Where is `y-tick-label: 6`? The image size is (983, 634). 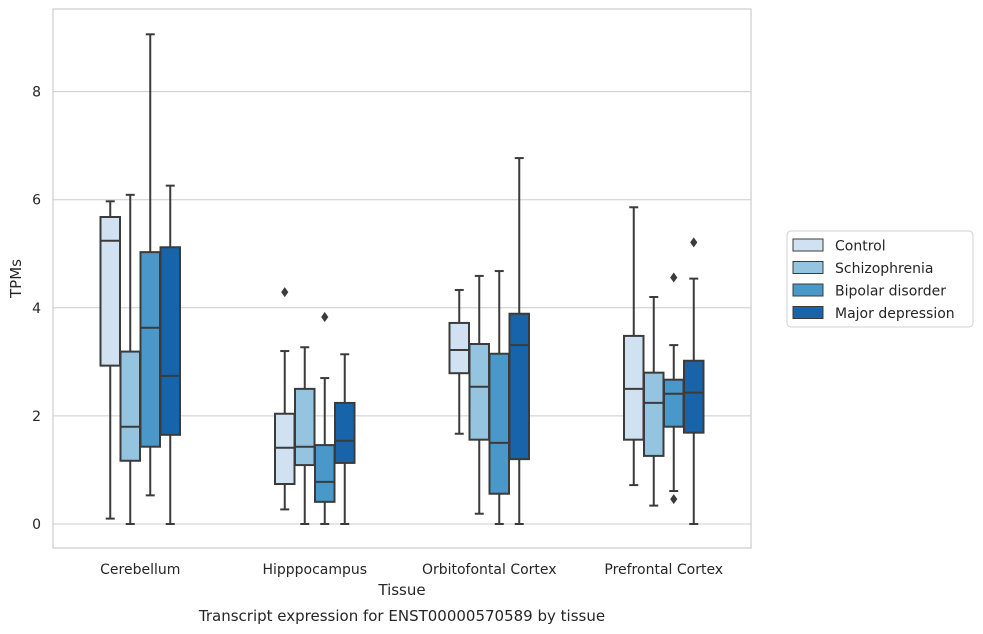 y-tick-label: 6 is located at coordinates (36, 201).